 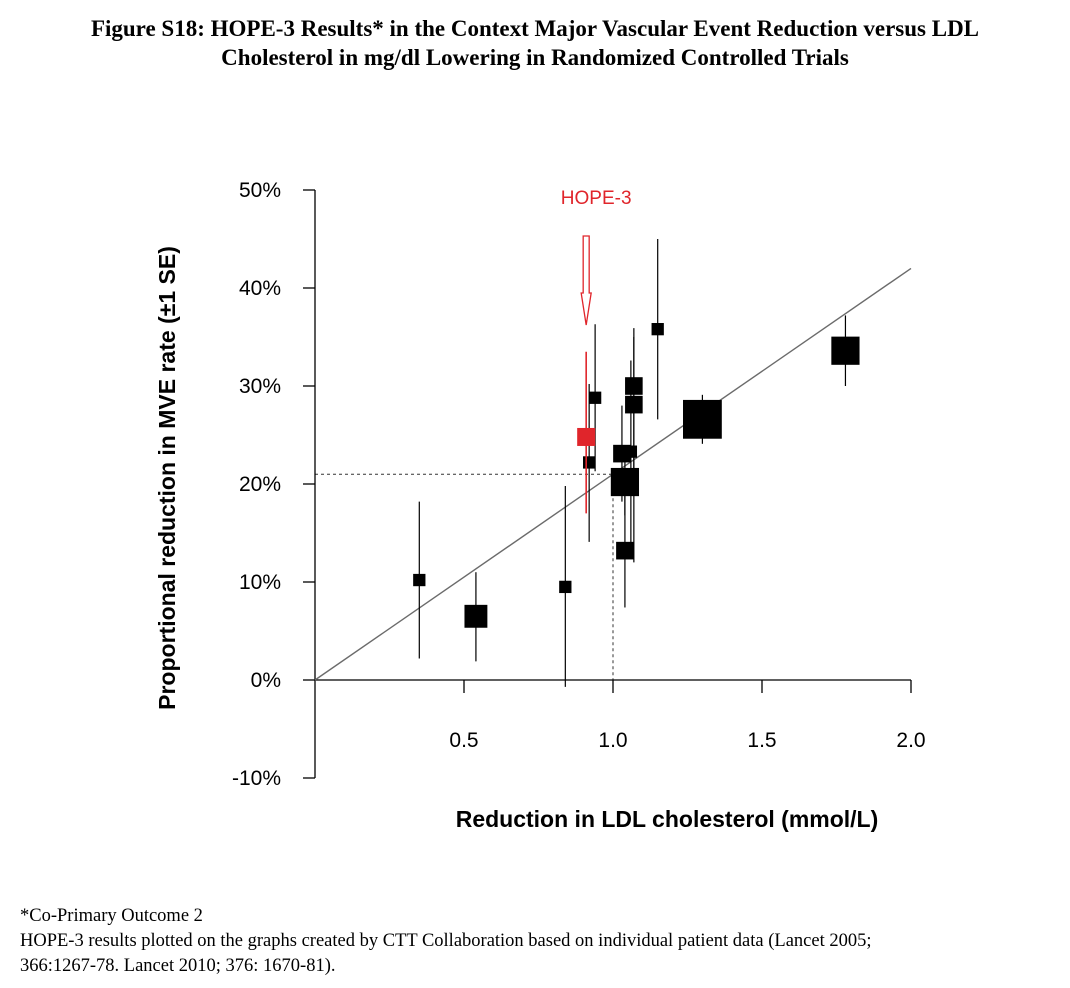 I want to click on reference-lines, so click(x=464, y=576).